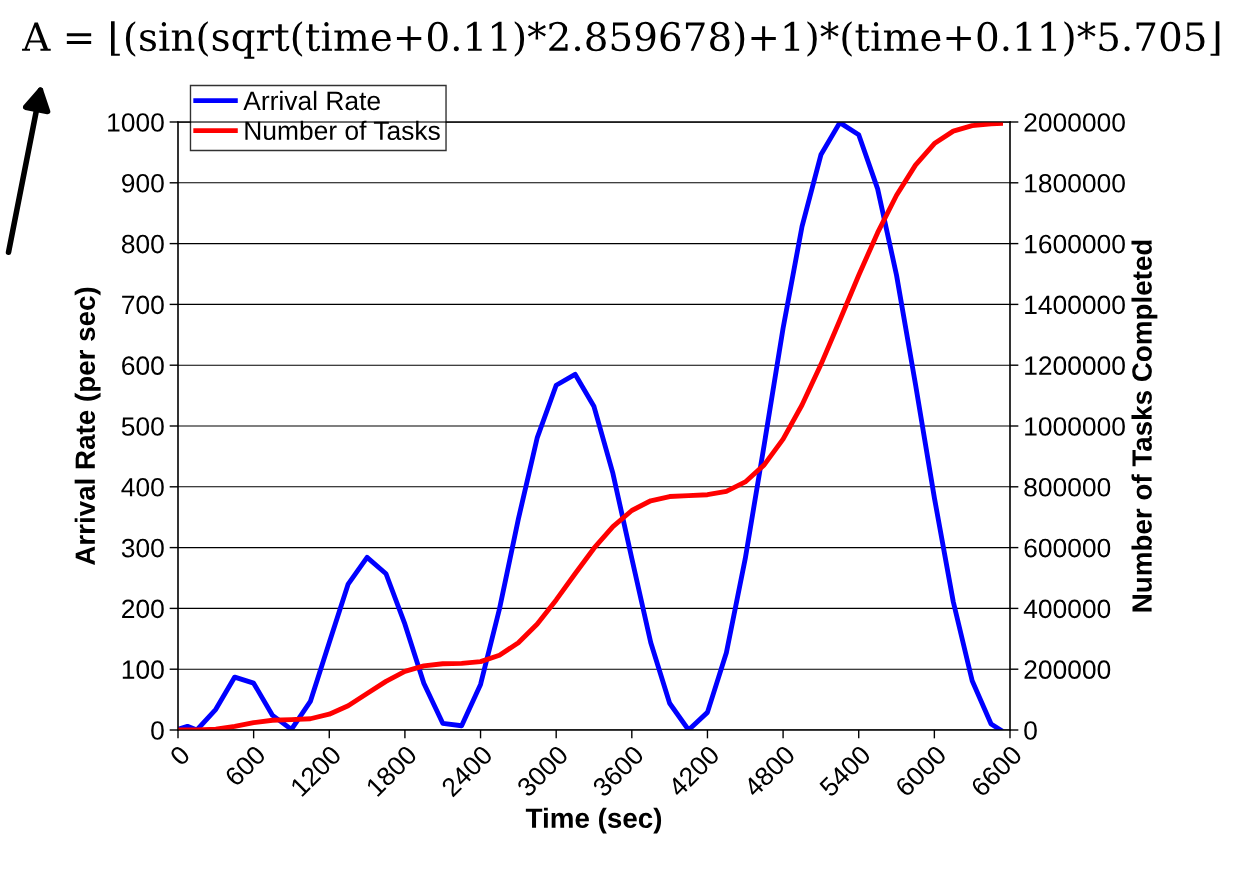 The image size is (1245, 886). What do you see at coordinates (143, 670) in the screenshot?
I see `y-tick-label: 100` at bounding box center [143, 670].